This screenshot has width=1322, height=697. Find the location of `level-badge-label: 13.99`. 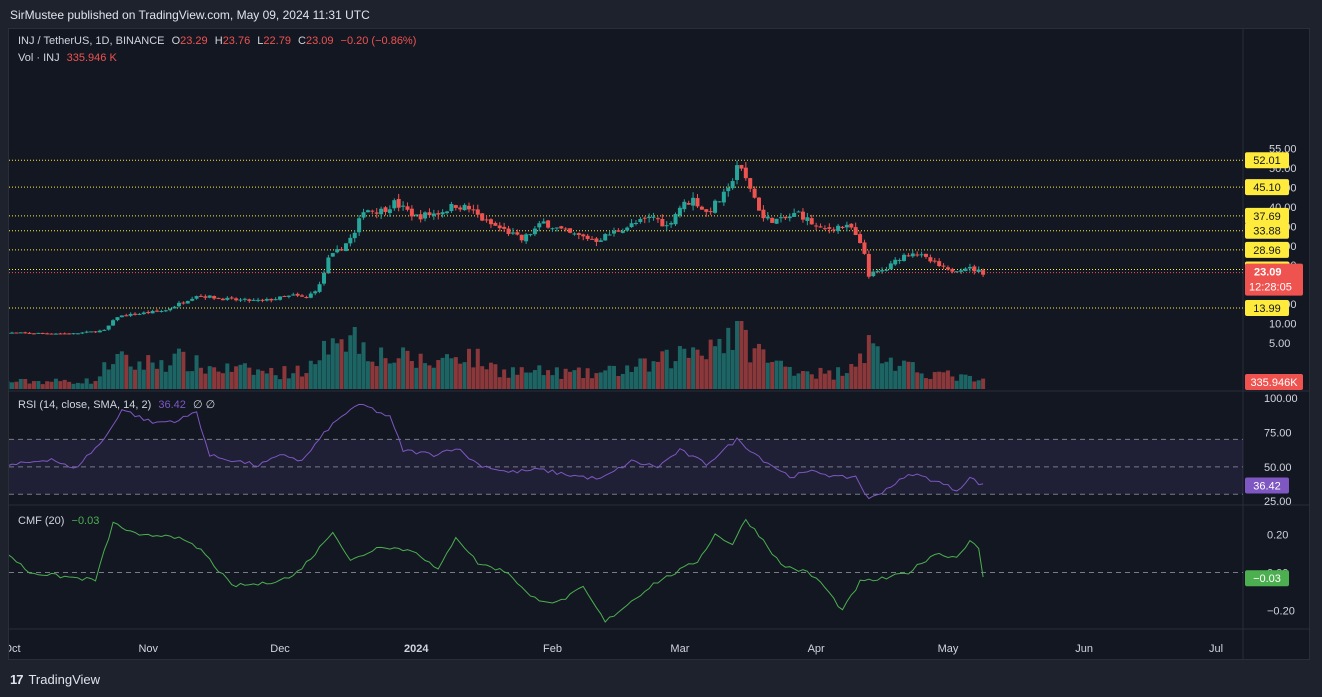

level-badge-label: 13.99 is located at coordinates (1267, 309).